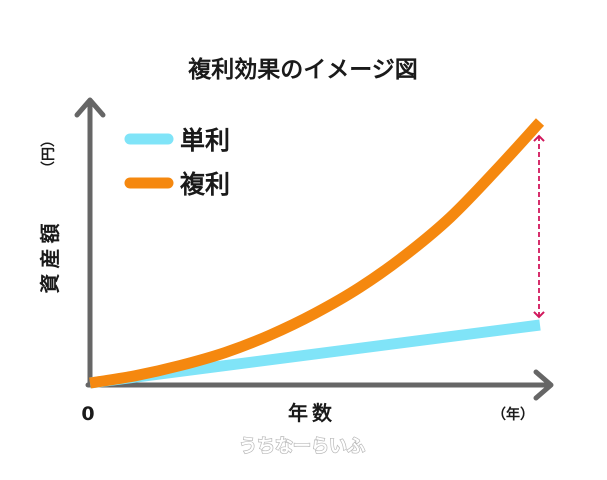 The width and height of the screenshot is (607, 480). What do you see at coordinates (302, 446) in the screenshot?
I see `watermark-logo: うちなーらいふ` at bounding box center [302, 446].